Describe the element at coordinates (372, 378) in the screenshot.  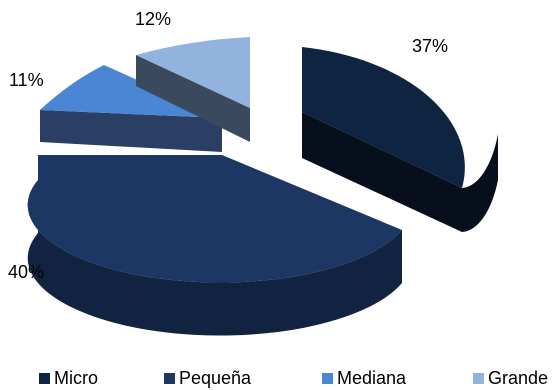
I see `legend-label-mediana: Mediana` at that location.